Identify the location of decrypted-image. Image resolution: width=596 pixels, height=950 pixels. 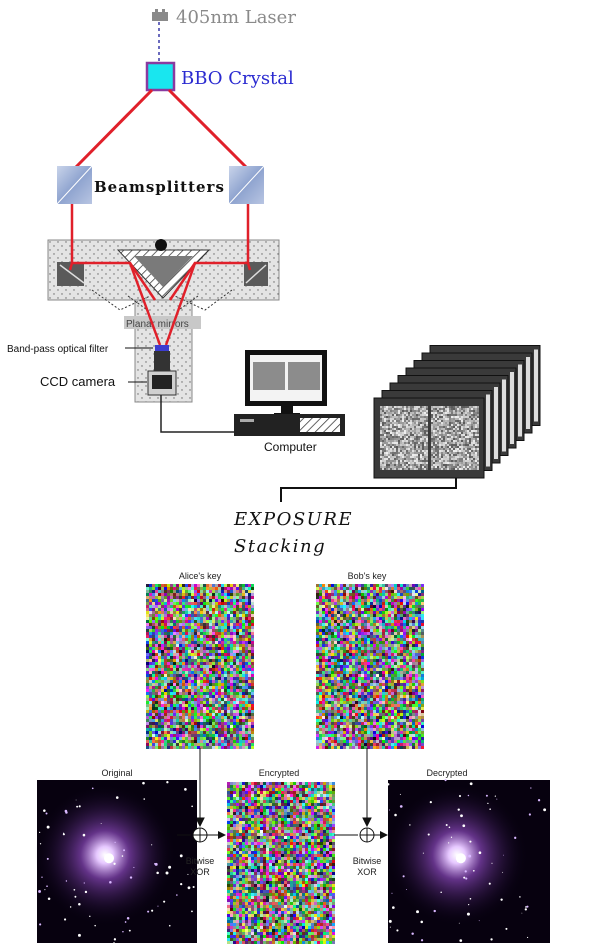
(468, 861).